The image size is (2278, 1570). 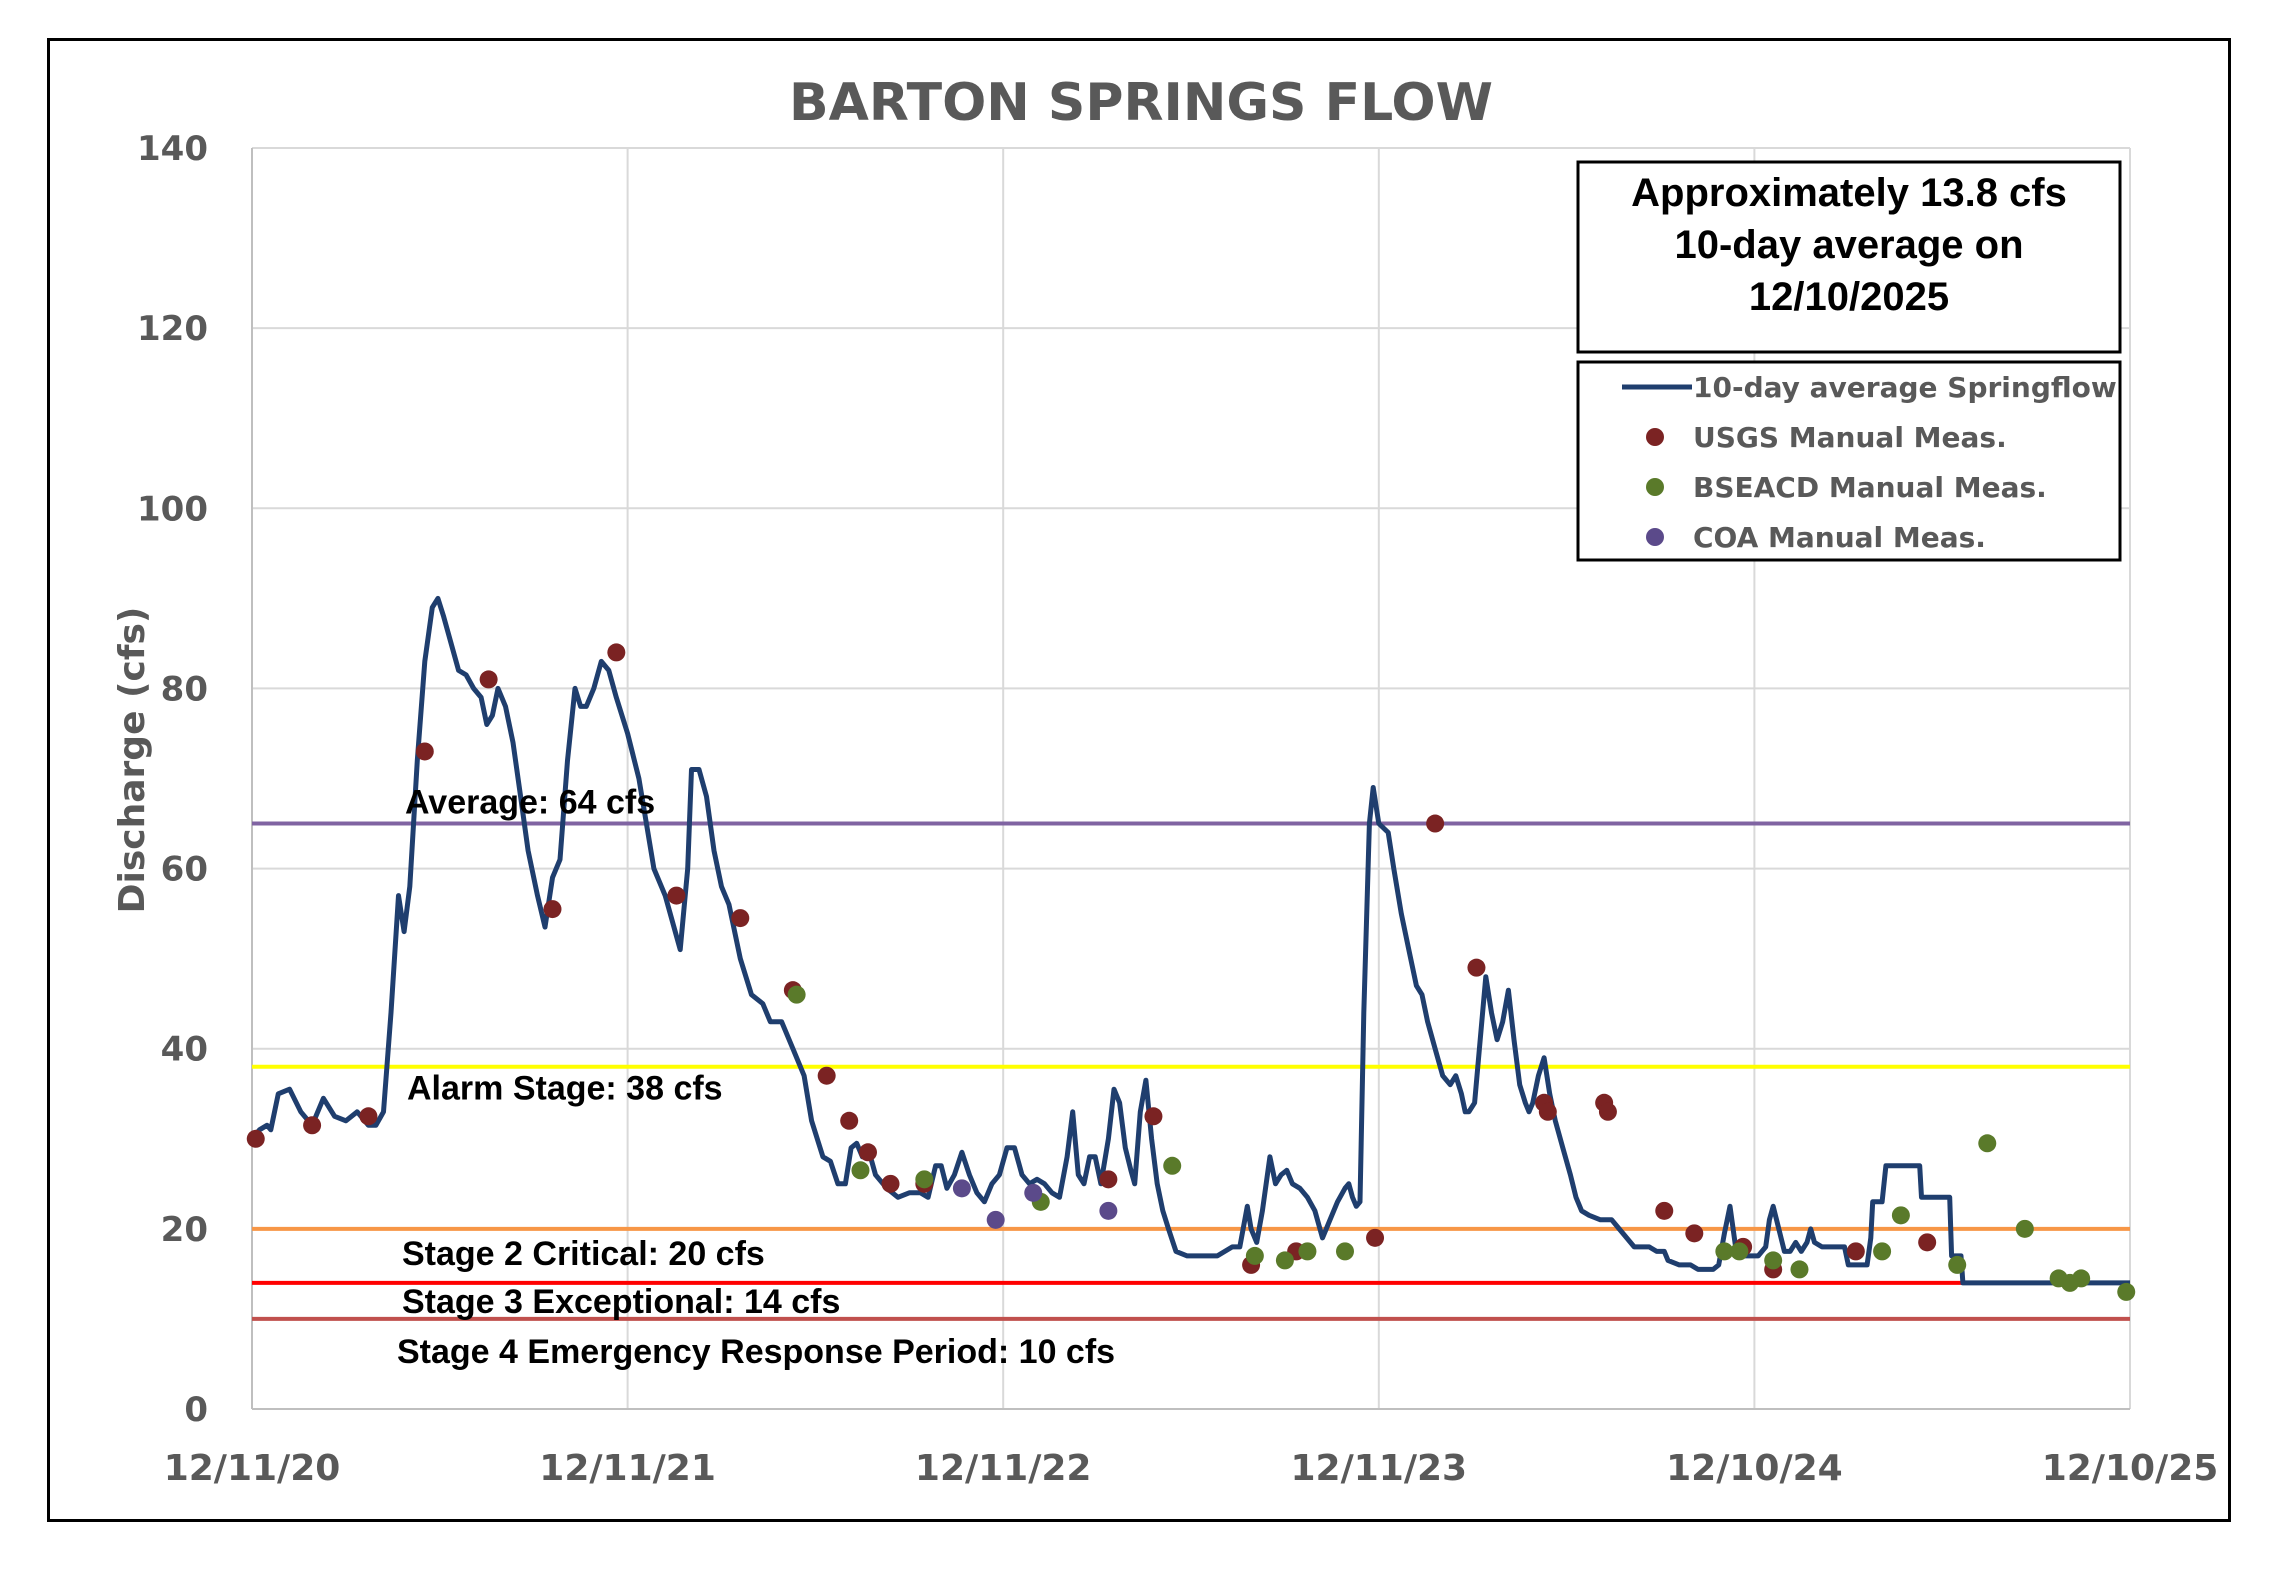 What do you see at coordinates (184, 1050) in the screenshot?
I see `y-tick-label: 40` at bounding box center [184, 1050].